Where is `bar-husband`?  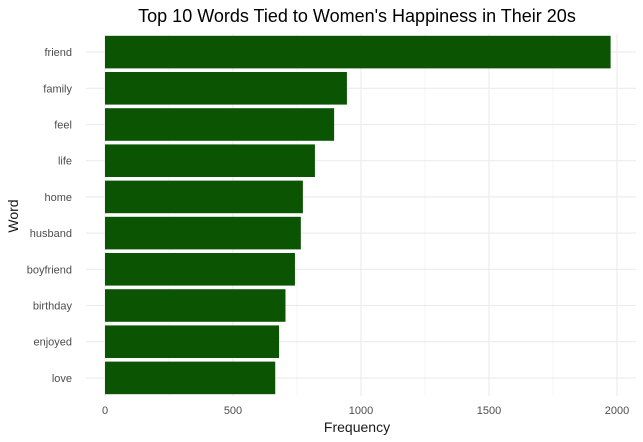 bar-husband is located at coordinates (203, 233).